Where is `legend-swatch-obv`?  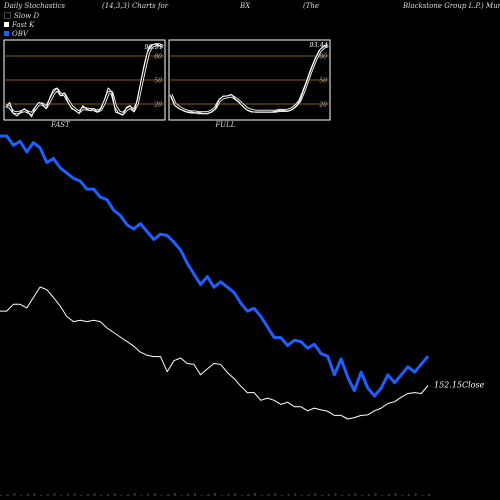
legend-swatch-obv is located at coordinates (6, 33).